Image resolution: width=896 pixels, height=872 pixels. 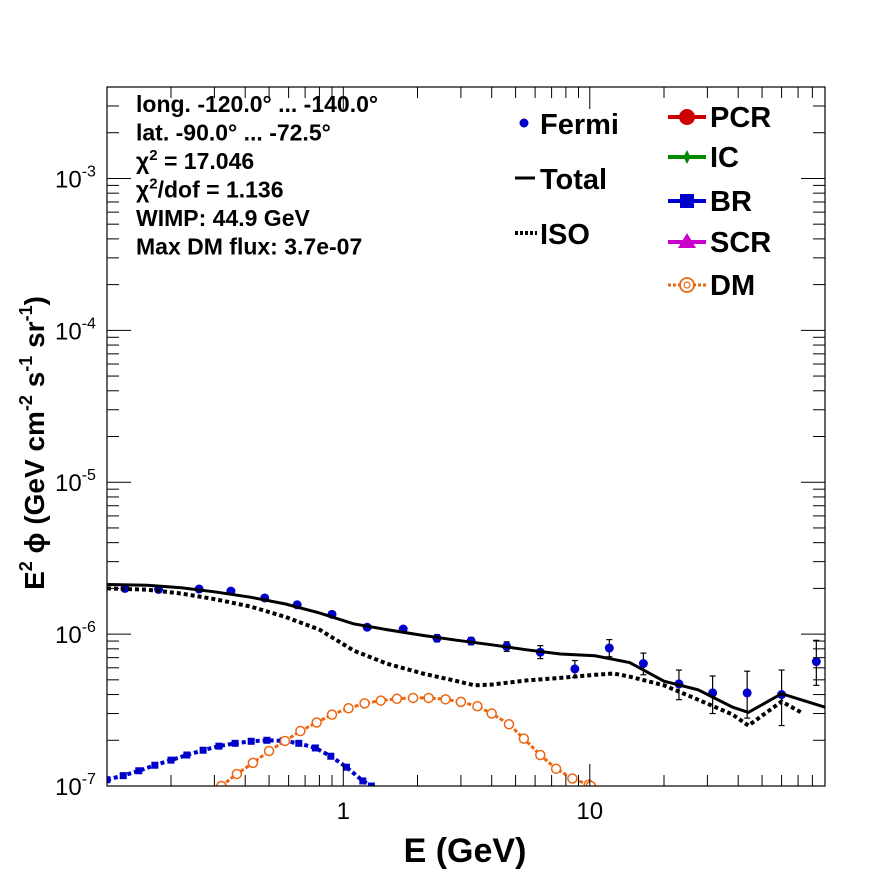 I want to click on series-br-line, so click(x=240, y=762).